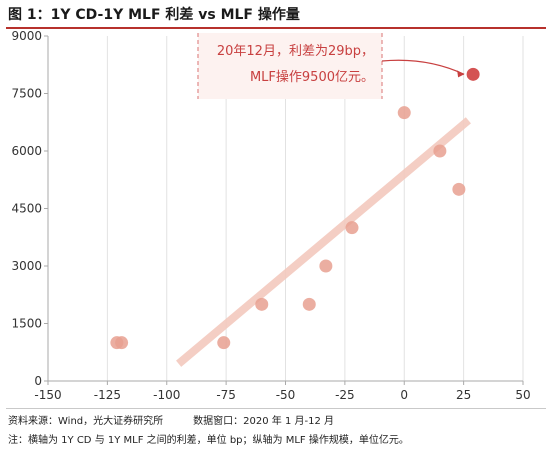 This screenshot has width=550, height=450. What do you see at coordinates (423, 67) in the screenshot?
I see `annotation-arrow-line` at bounding box center [423, 67].